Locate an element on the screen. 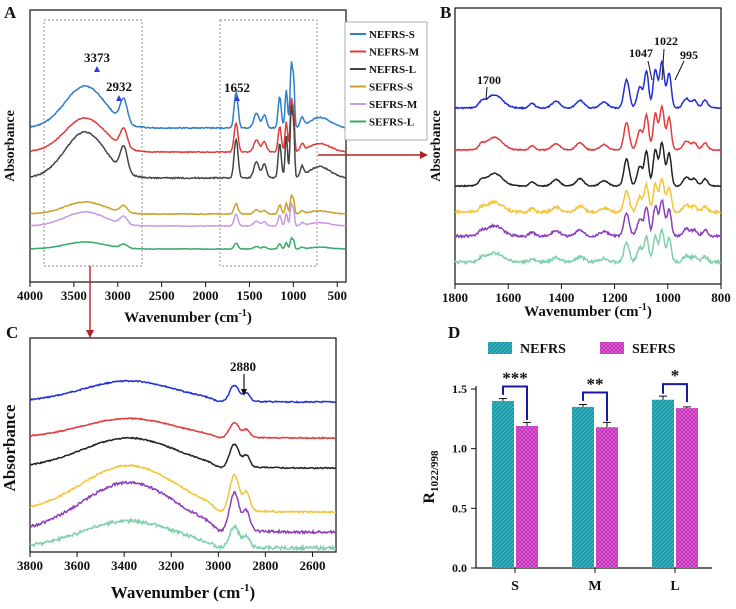 The width and height of the screenshot is (736, 609). panel-d-y-tick-label: 0.5 is located at coordinates (459, 508).